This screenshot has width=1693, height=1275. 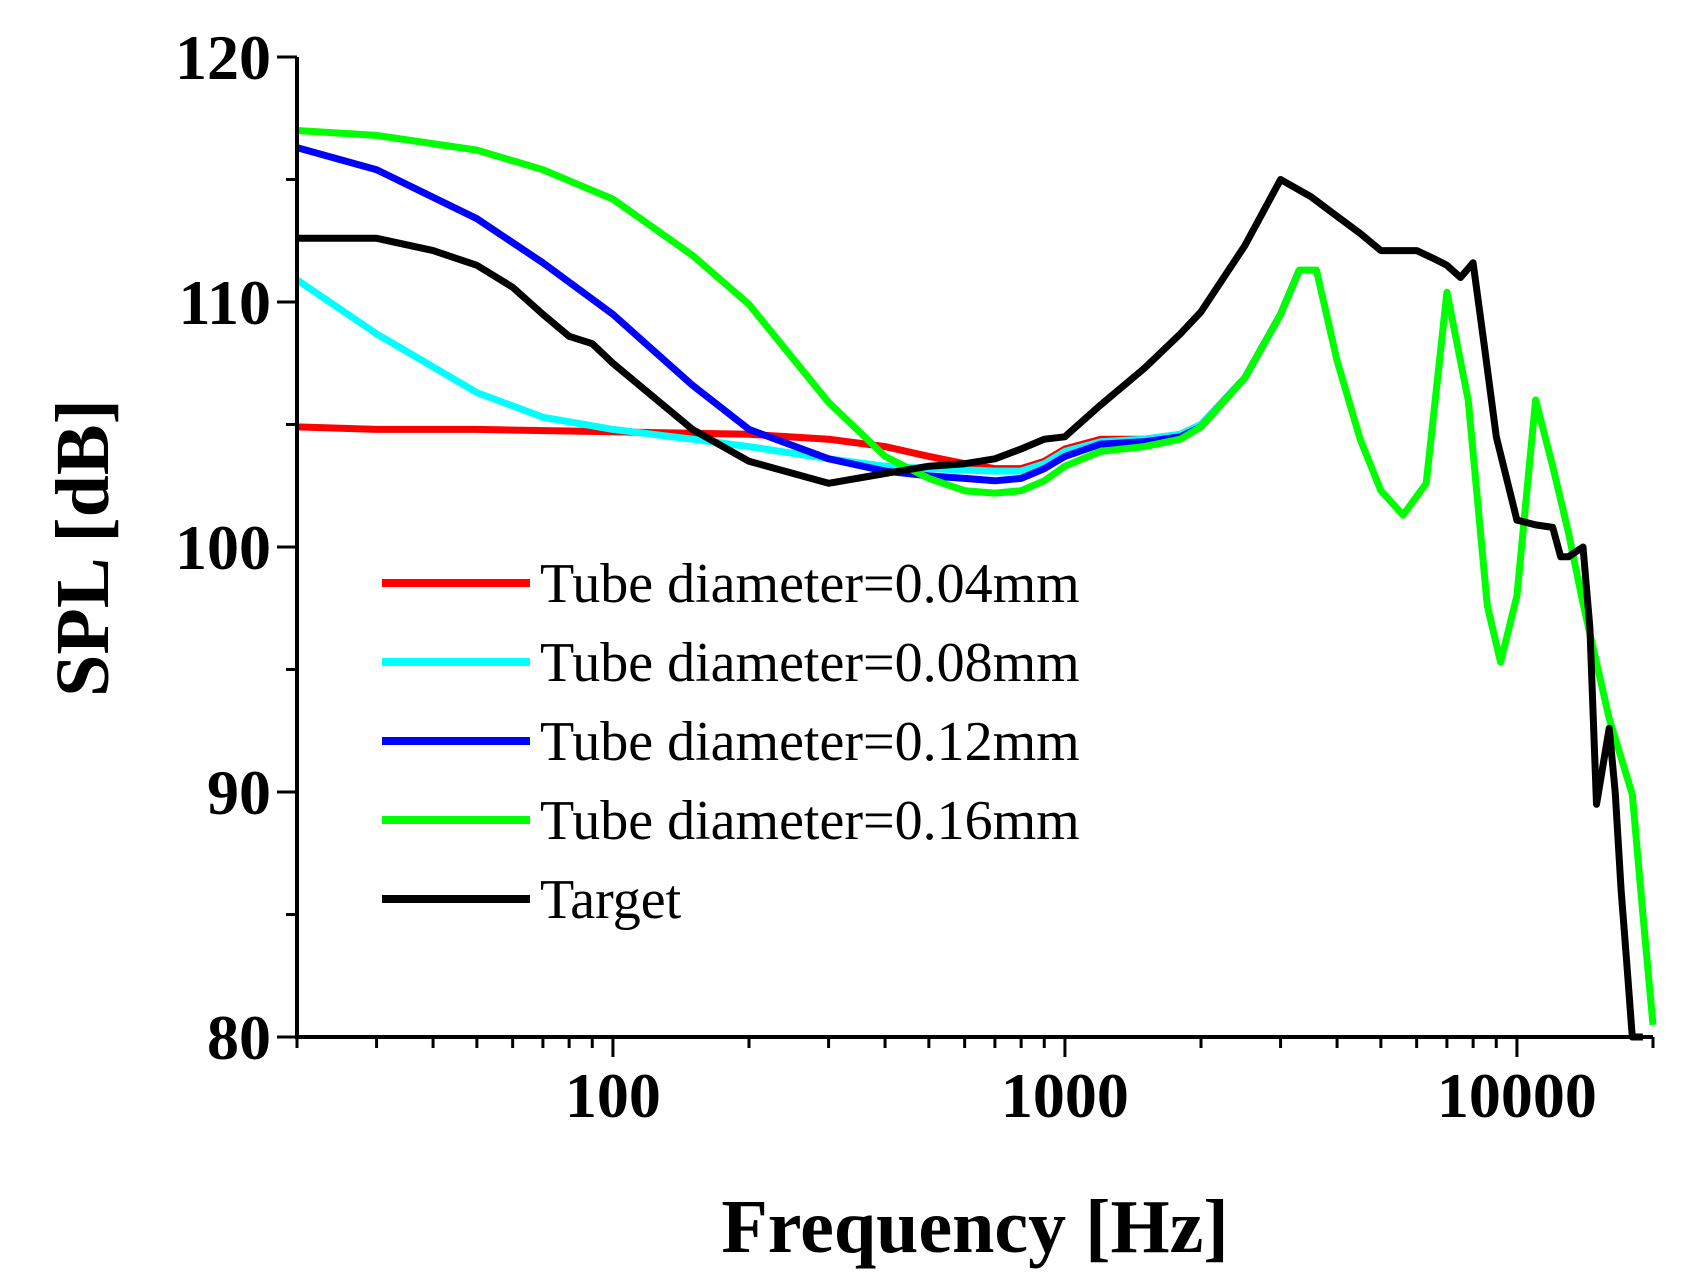 I want to click on legend-label-3: Tube diameter=0.16mm, so click(x=810, y=821).